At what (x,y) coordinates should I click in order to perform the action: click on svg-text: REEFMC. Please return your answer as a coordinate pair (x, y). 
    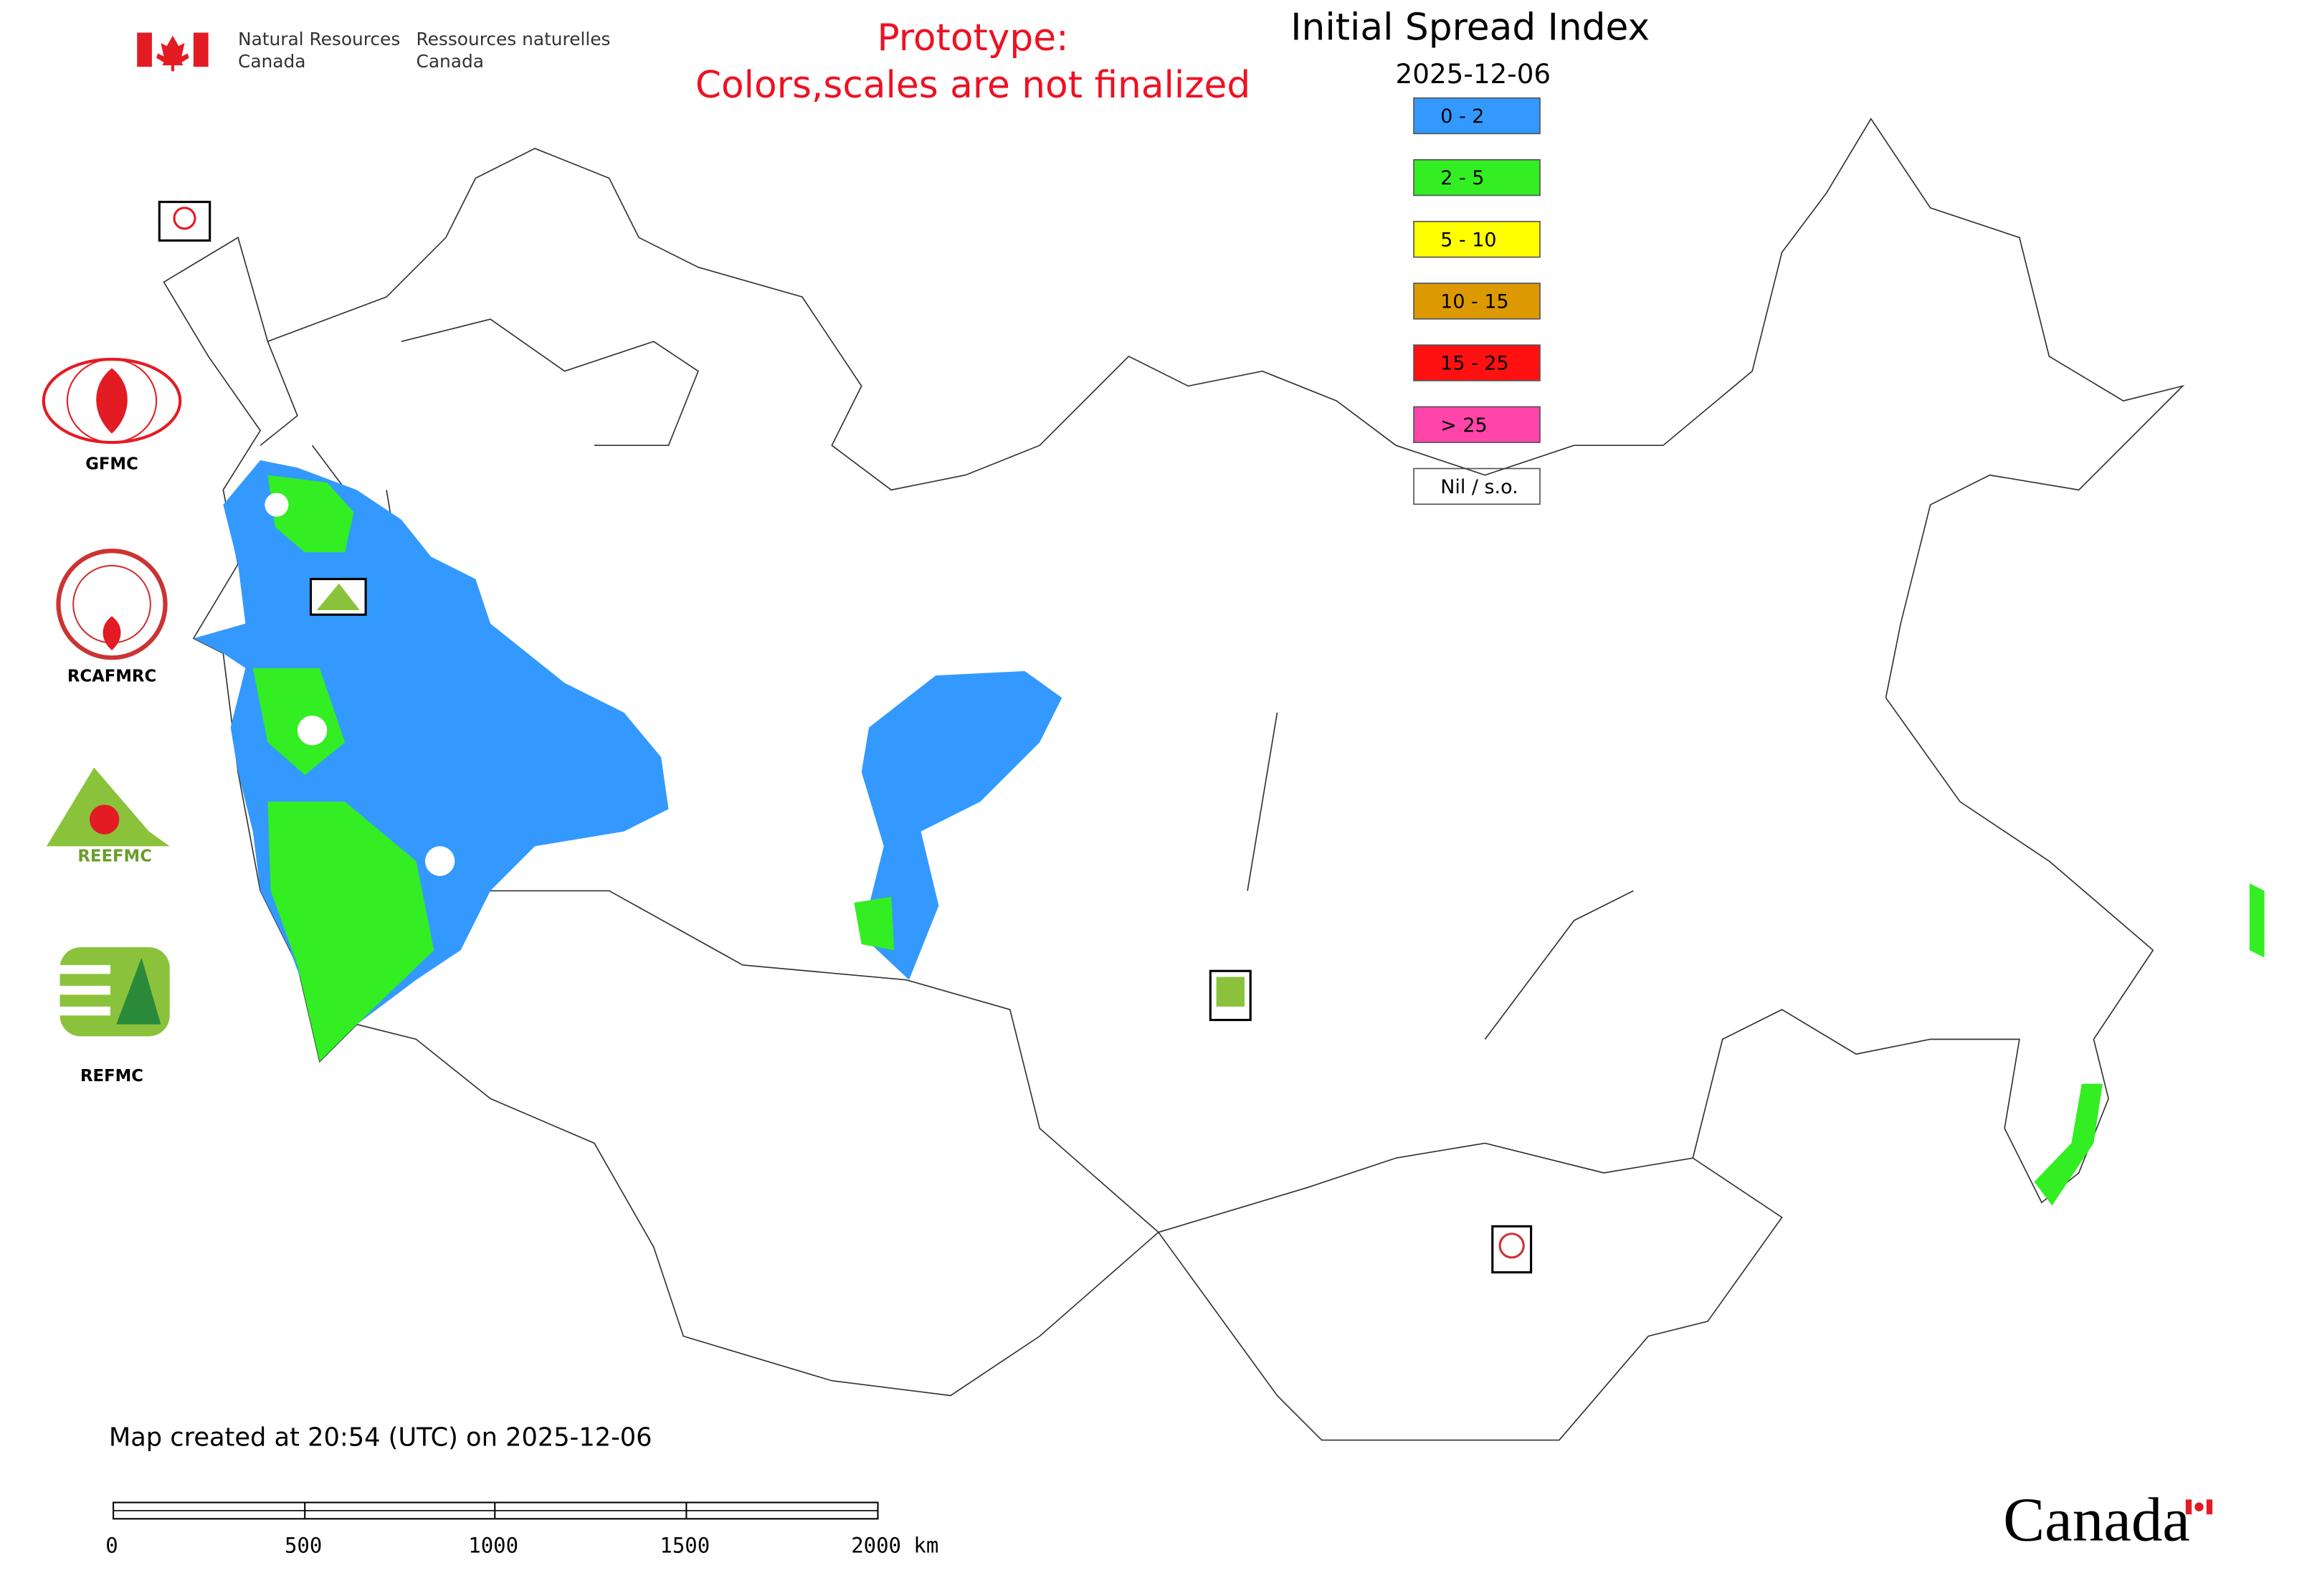
    Looking at the image, I should click on (114, 856).